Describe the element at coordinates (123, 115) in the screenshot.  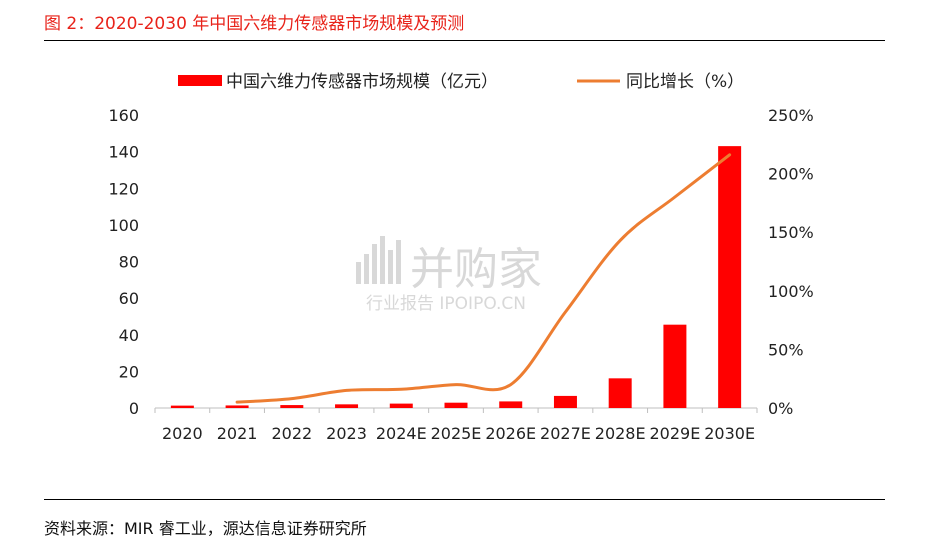
I see `y-left-tick-label: 160` at that location.